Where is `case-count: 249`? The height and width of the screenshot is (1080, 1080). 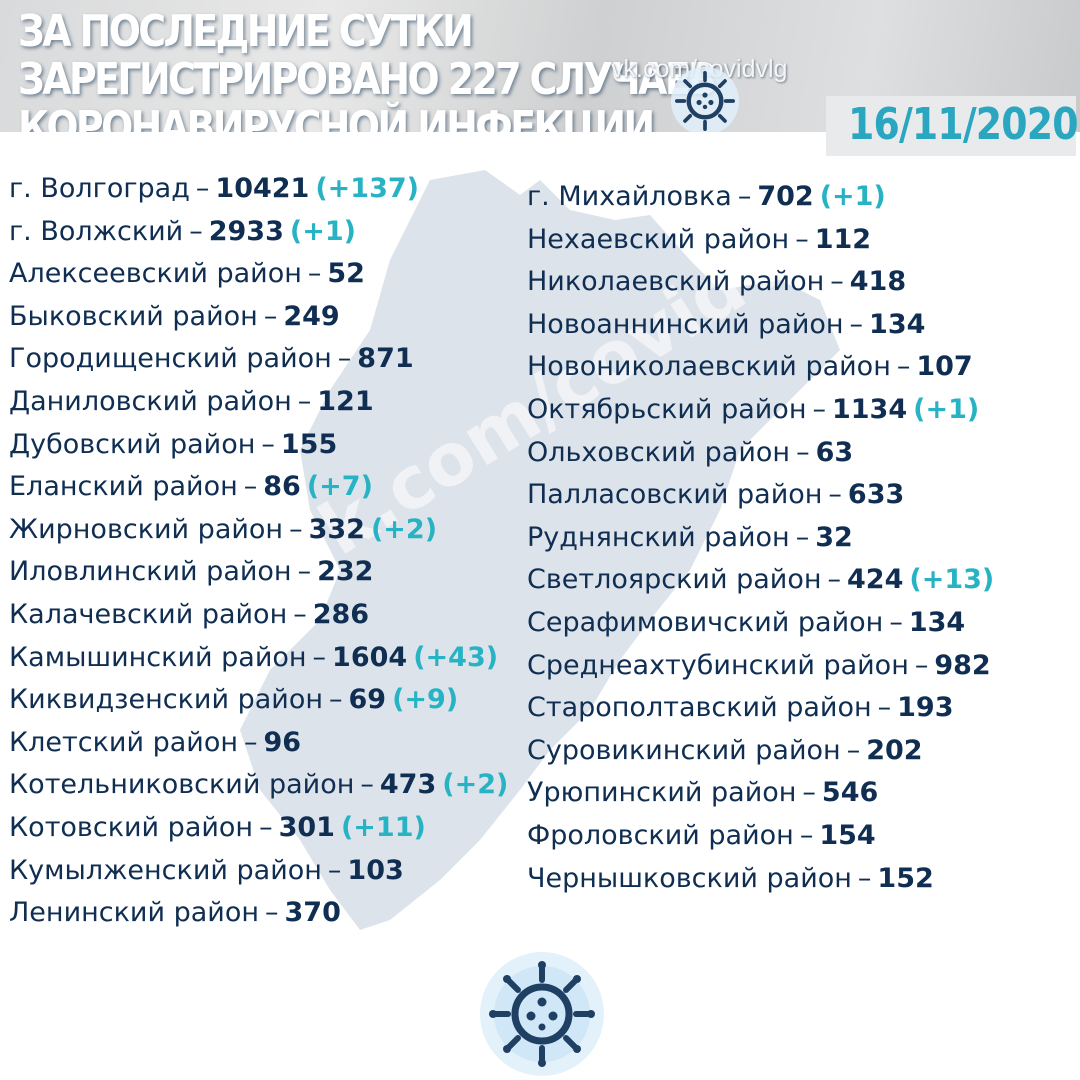 case-count: 249 is located at coordinates (311, 316).